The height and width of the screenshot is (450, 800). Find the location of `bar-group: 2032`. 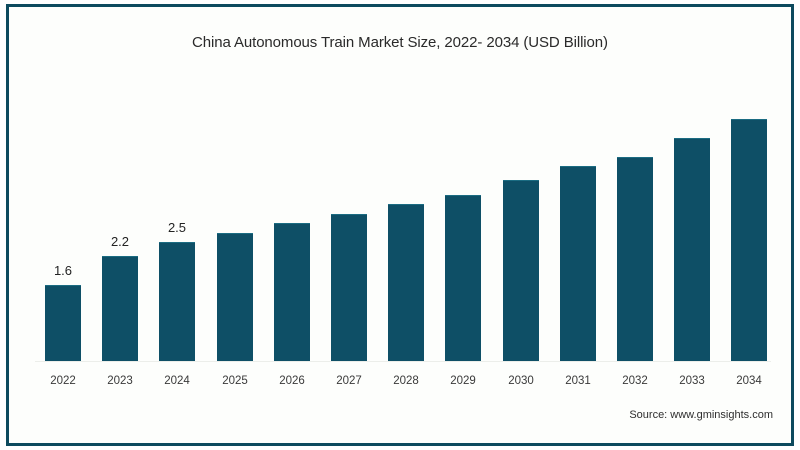

bar-group: 2032 is located at coordinates (635, 228).